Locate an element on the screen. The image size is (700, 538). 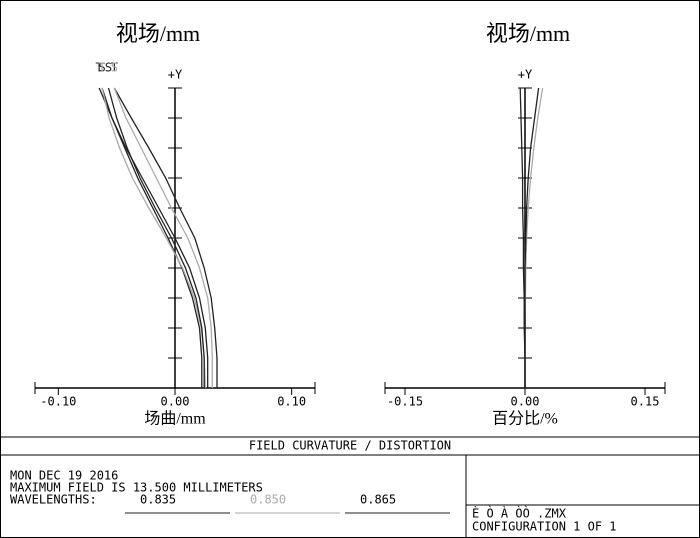
wavelengths-label: WAVELENGTHS: is located at coordinates (53, 500).